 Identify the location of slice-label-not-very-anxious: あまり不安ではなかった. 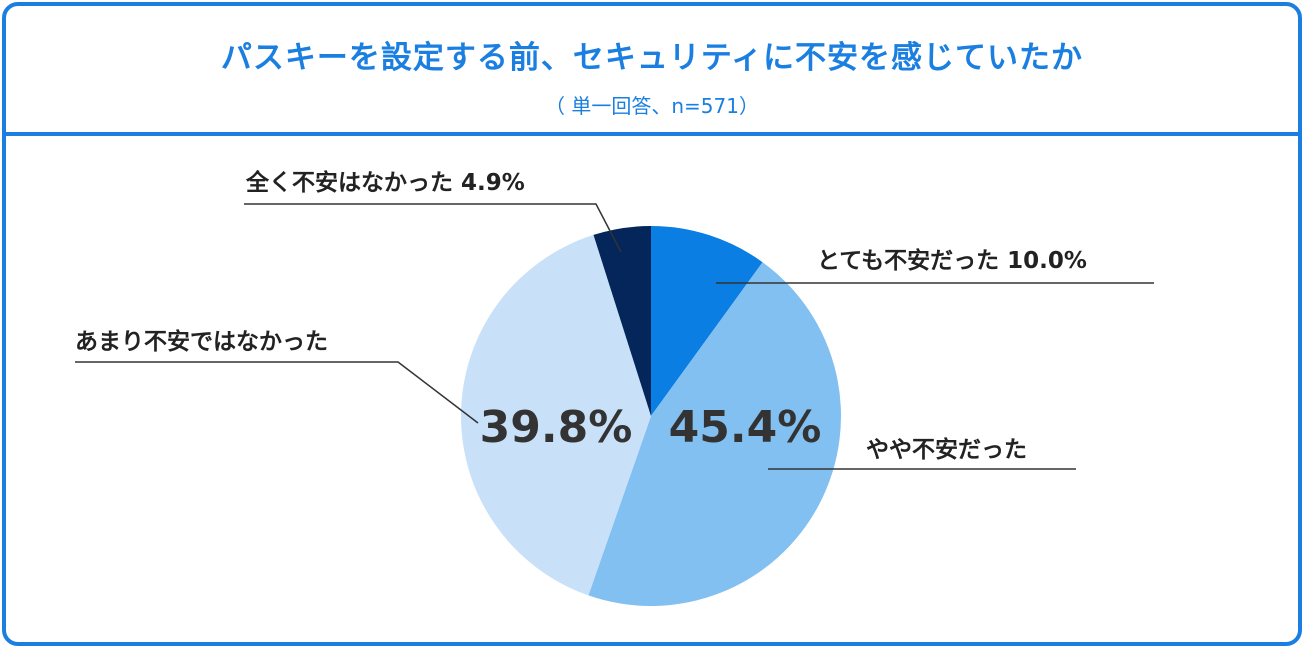
(201, 341).